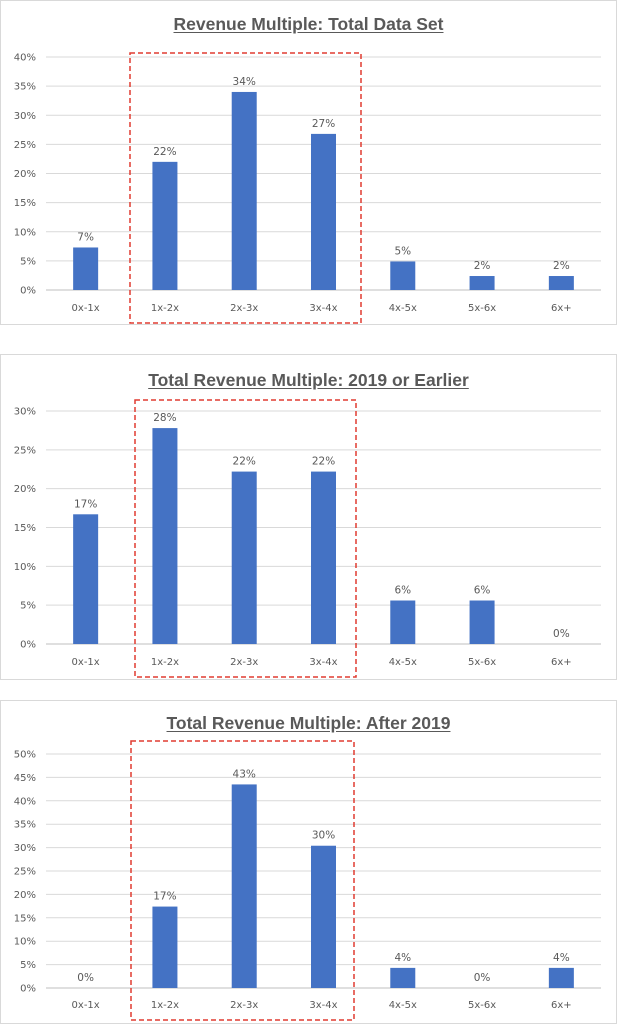 The image size is (617, 1024). What do you see at coordinates (308, 723) in the screenshot?
I see `chart-title: Total Revenue Multiple: After 2019` at bounding box center [308, 723].